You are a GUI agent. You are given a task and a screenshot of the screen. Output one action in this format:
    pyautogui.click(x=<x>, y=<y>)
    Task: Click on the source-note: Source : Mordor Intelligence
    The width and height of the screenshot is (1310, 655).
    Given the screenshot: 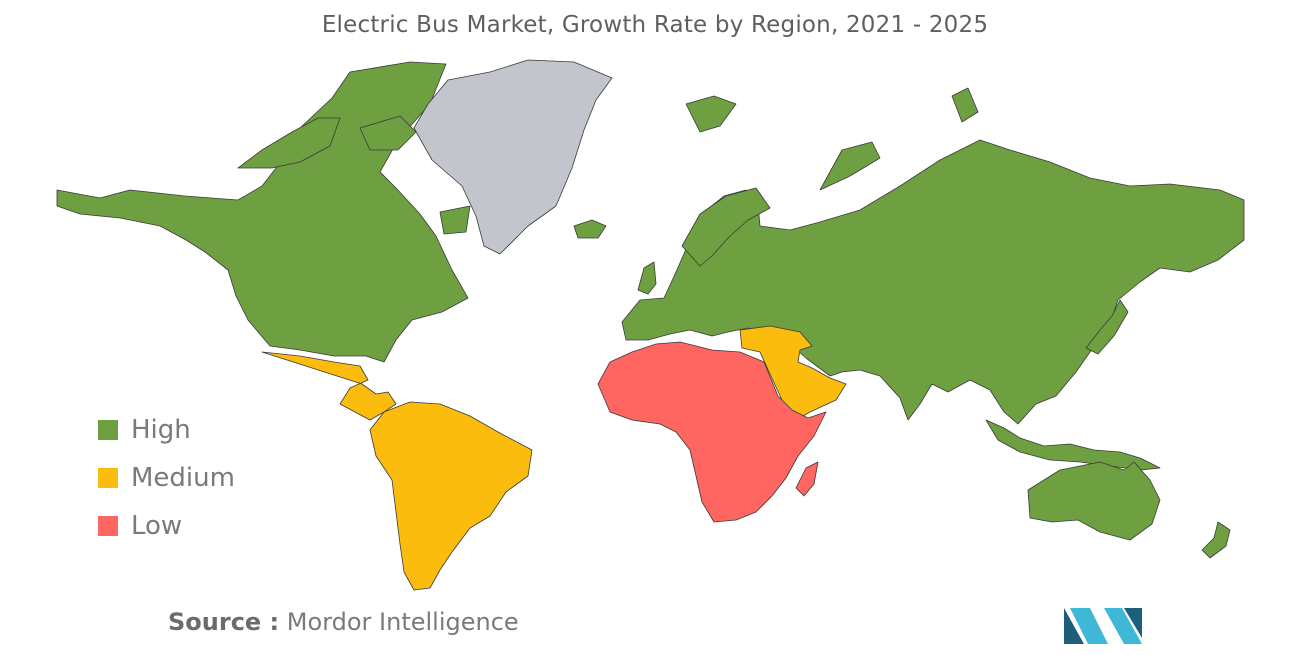 What is the action you would take?
    pyautogui.click(x=343, y=622)
    